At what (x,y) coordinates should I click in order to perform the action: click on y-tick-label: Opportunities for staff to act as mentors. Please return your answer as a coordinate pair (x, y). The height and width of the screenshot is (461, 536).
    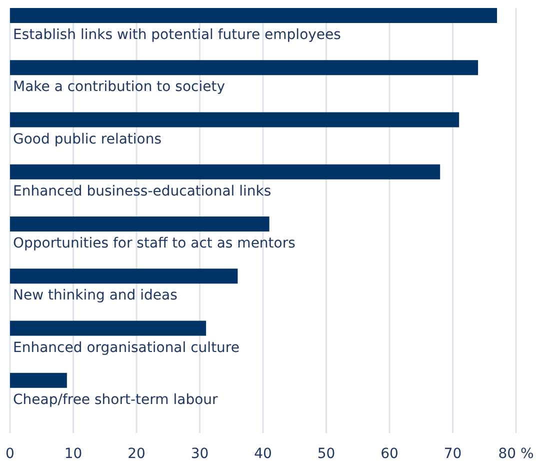
    Looking at the image, I should click on (154, 244).